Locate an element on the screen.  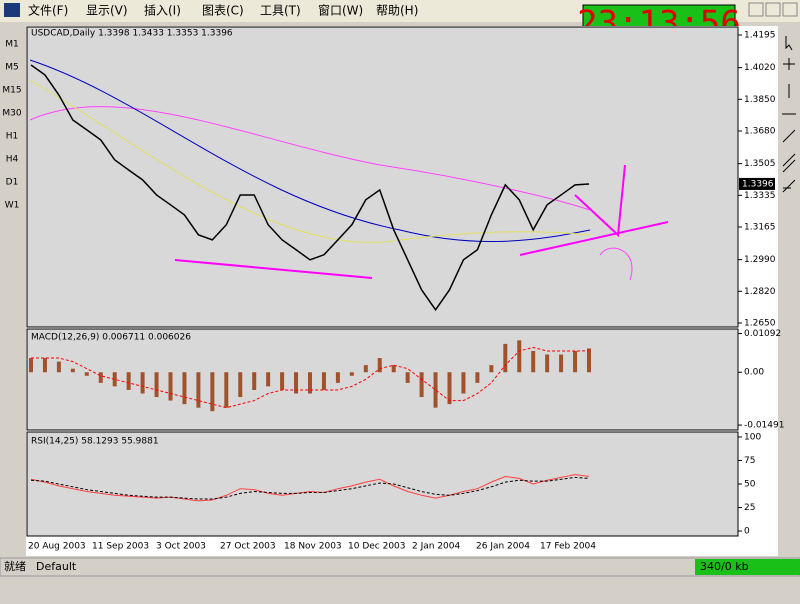
y-tick-label: 50 is located at coordinates (750, 485).